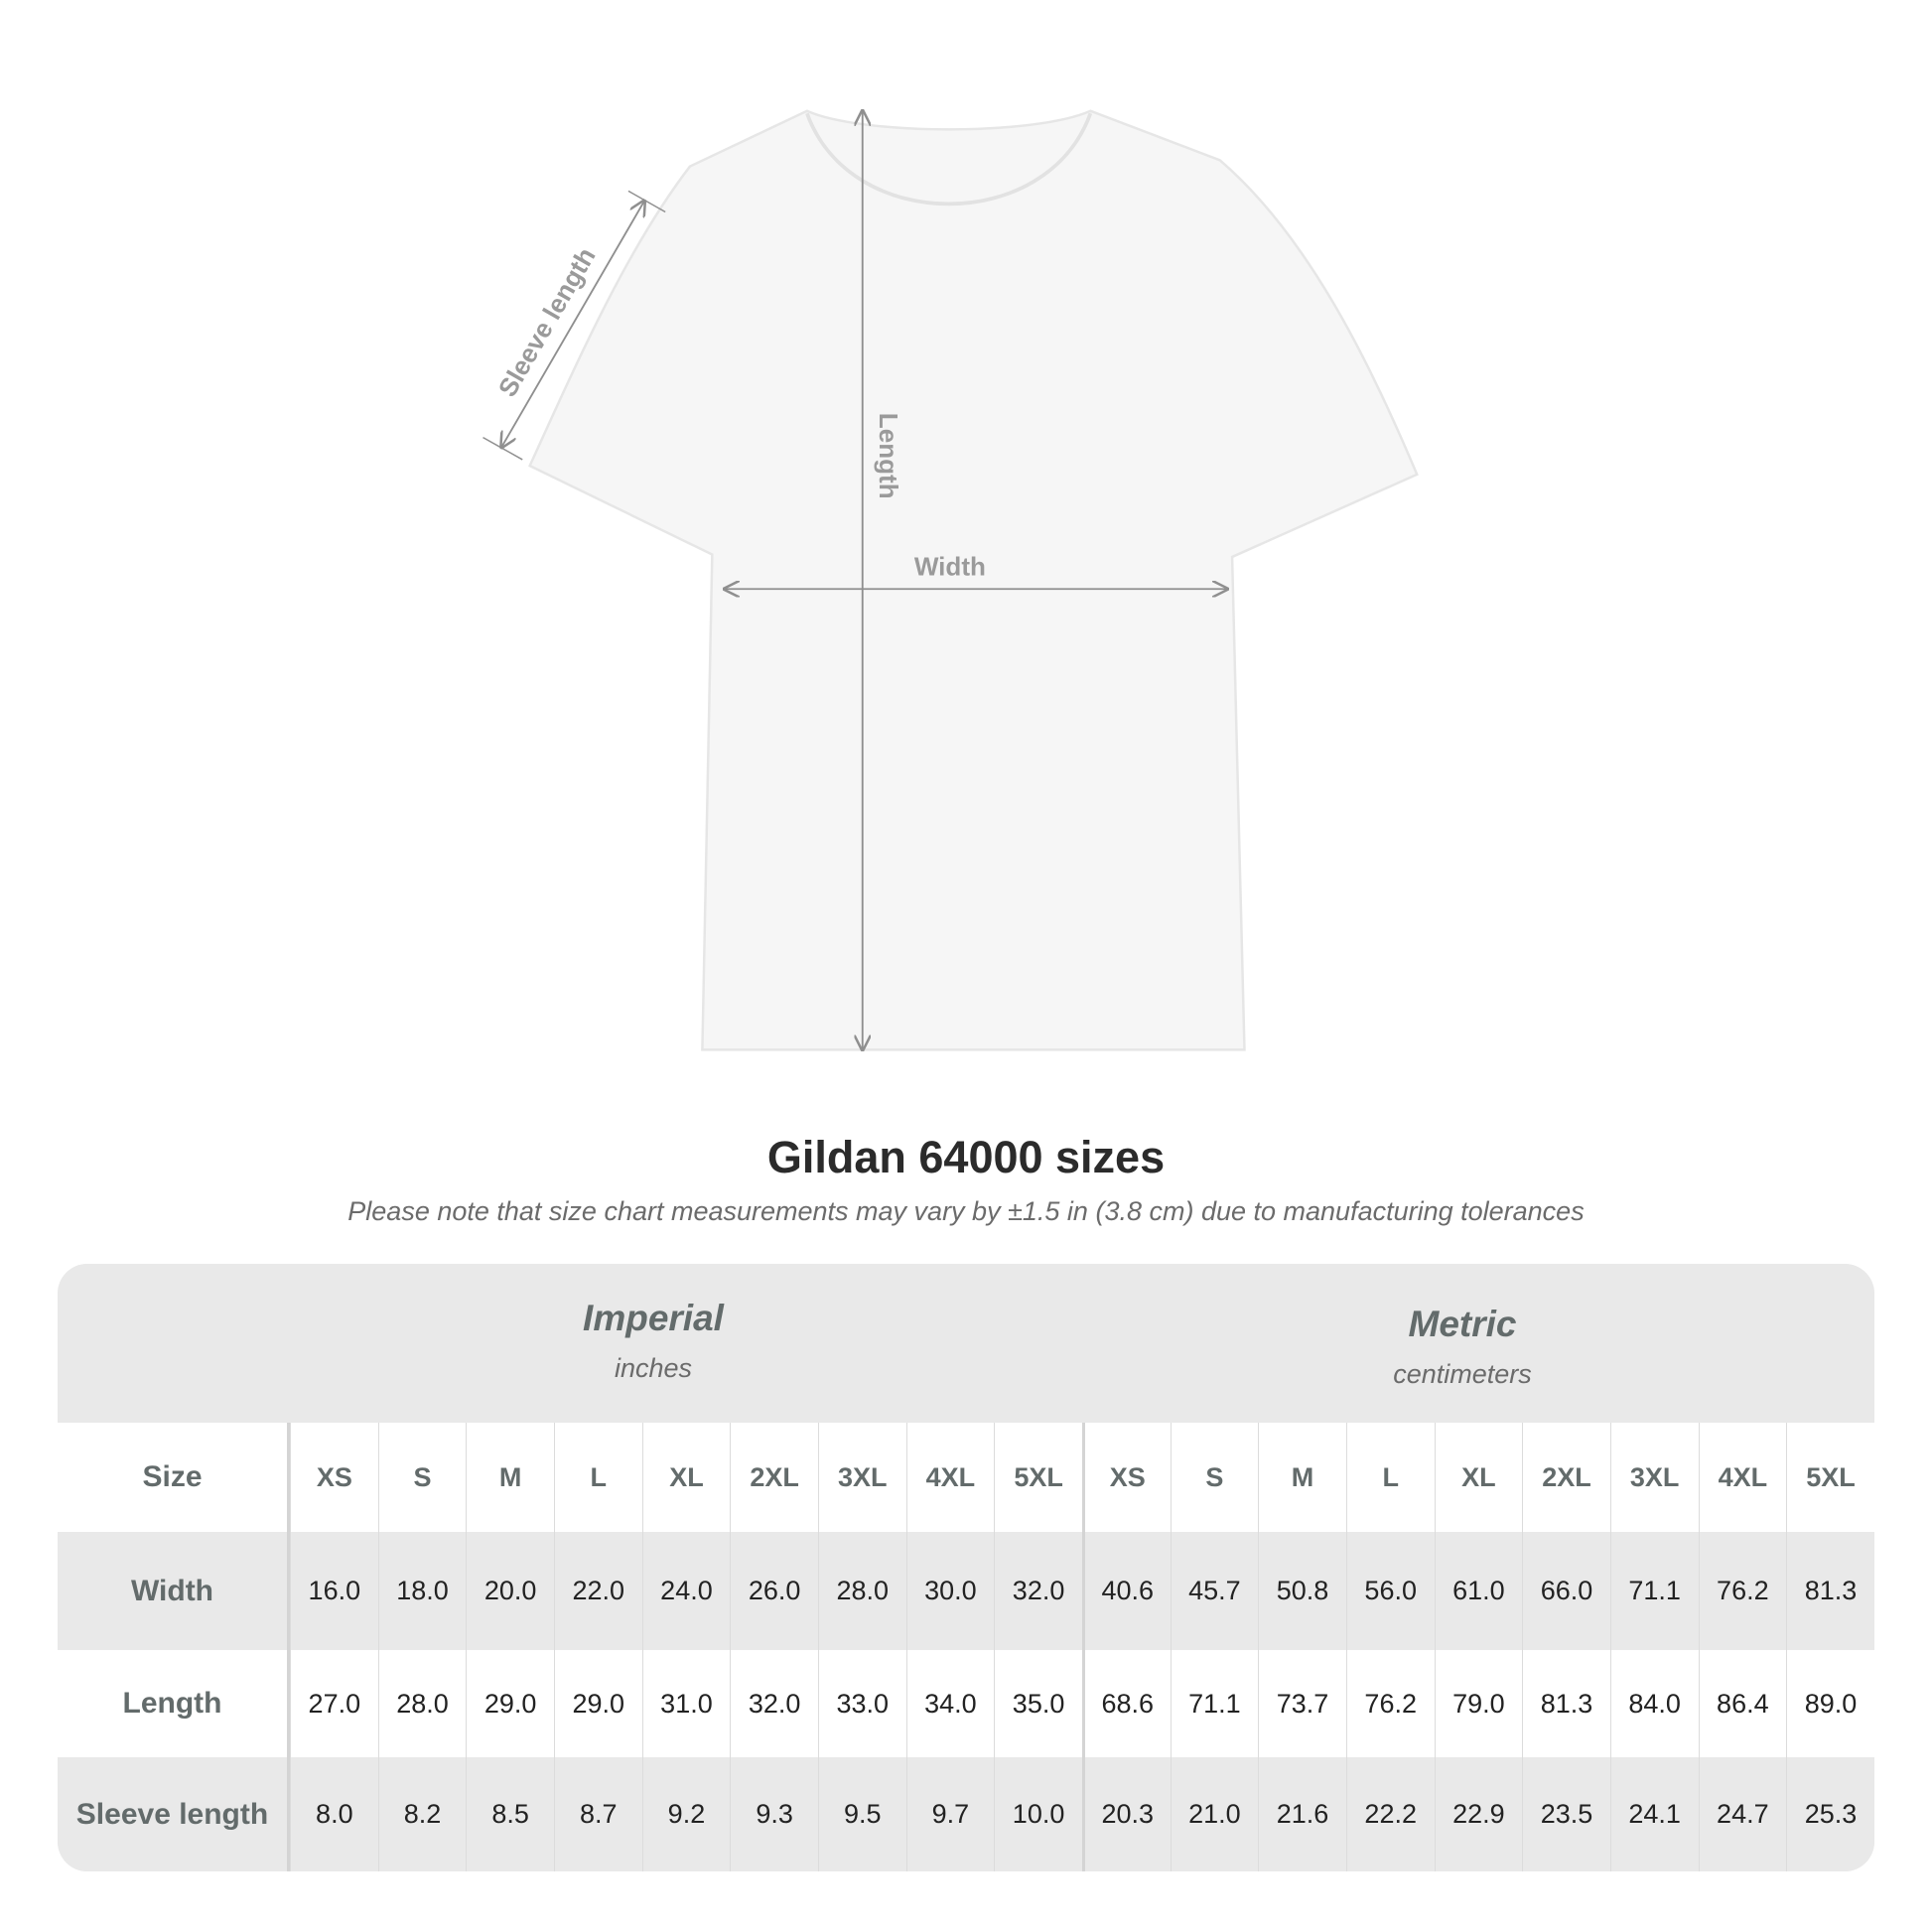 The width and height of the screenshot is (1932, 1932). Describe the element at coordinates (597, 1814) in the screenshot. I see `imperial-value-cell: 8.7` at that location.